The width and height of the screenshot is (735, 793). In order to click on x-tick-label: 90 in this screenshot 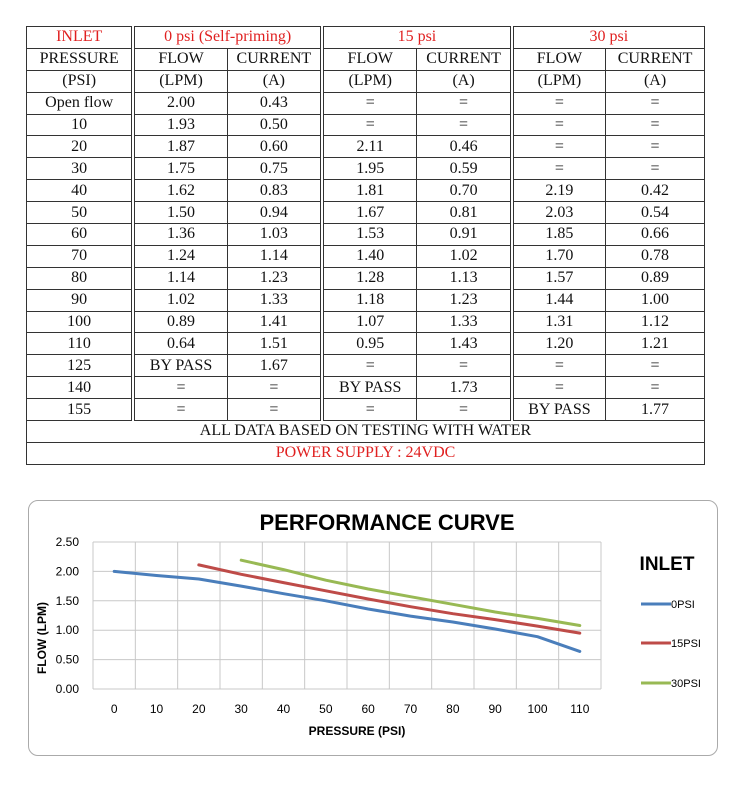, I will do `click(495, 709)`.